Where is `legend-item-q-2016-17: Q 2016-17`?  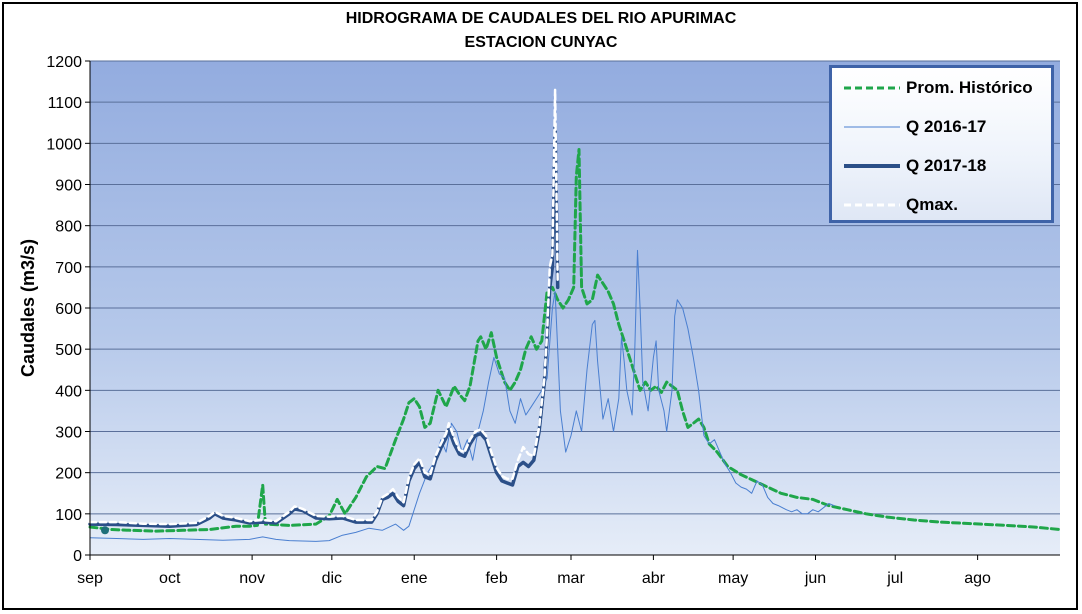
legend-item-q-2016-17: Q 2016-17 is located at coordinates (944, 127).